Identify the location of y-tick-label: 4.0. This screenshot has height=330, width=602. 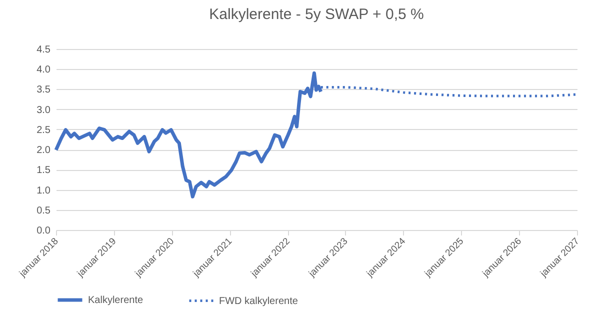
(43, 70).